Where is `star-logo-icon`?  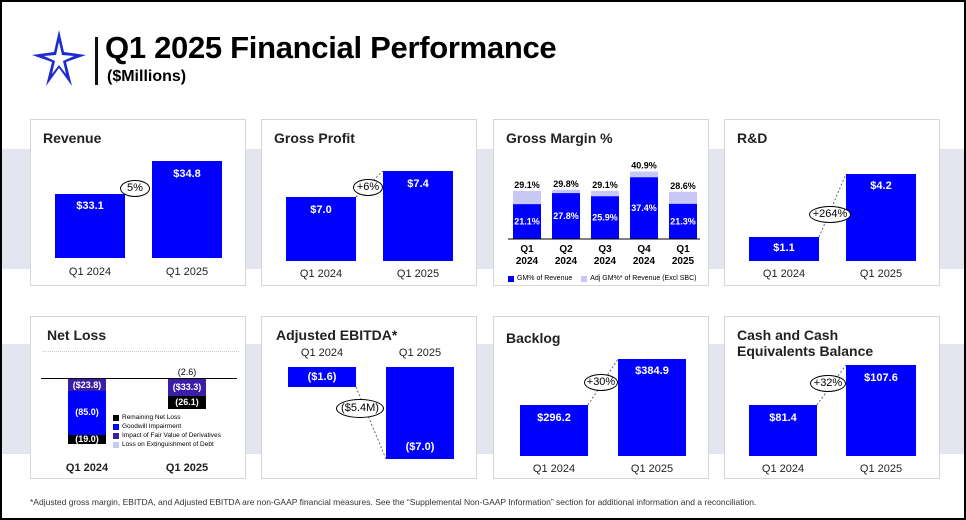 star-logo-icon is located at coordinates (59, 58).